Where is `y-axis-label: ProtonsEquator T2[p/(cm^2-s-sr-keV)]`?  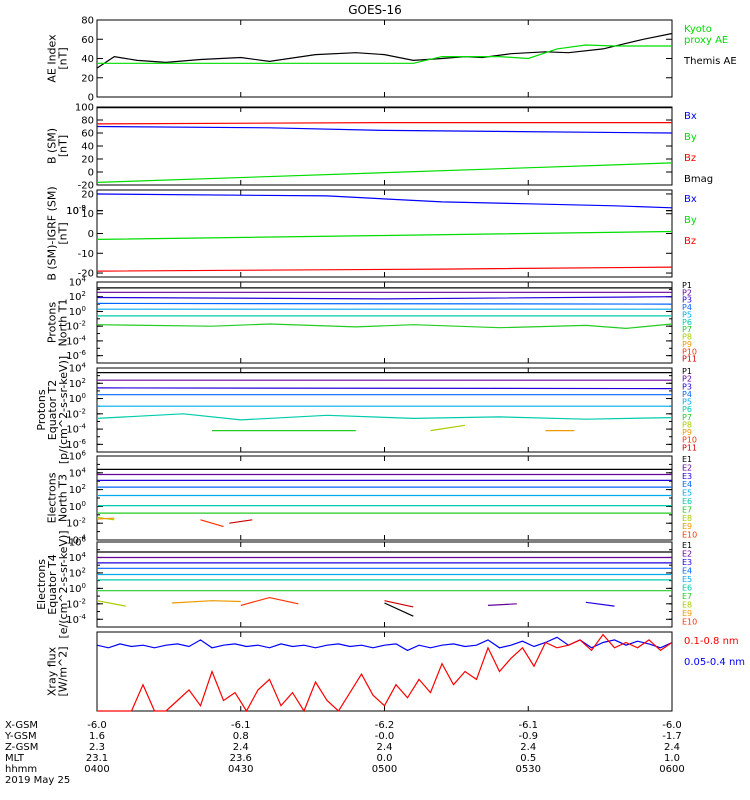
y-axis-label: ProtonsEquator T2[p/(cm^2-s-sr-keV)] is located at coordinates (52, 410).